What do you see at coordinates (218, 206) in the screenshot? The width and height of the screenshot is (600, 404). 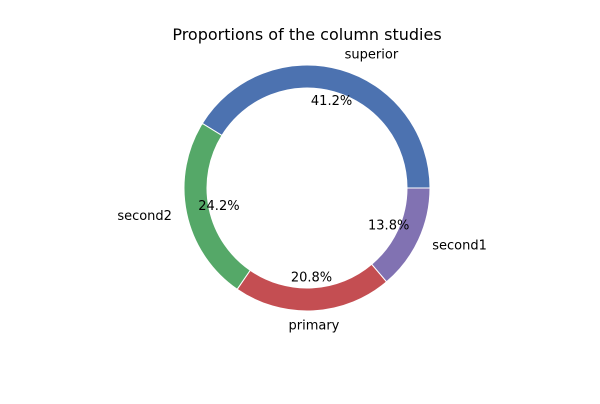 I see `slice-percent-second2: 24.2%` at bounding box center [218, 206].